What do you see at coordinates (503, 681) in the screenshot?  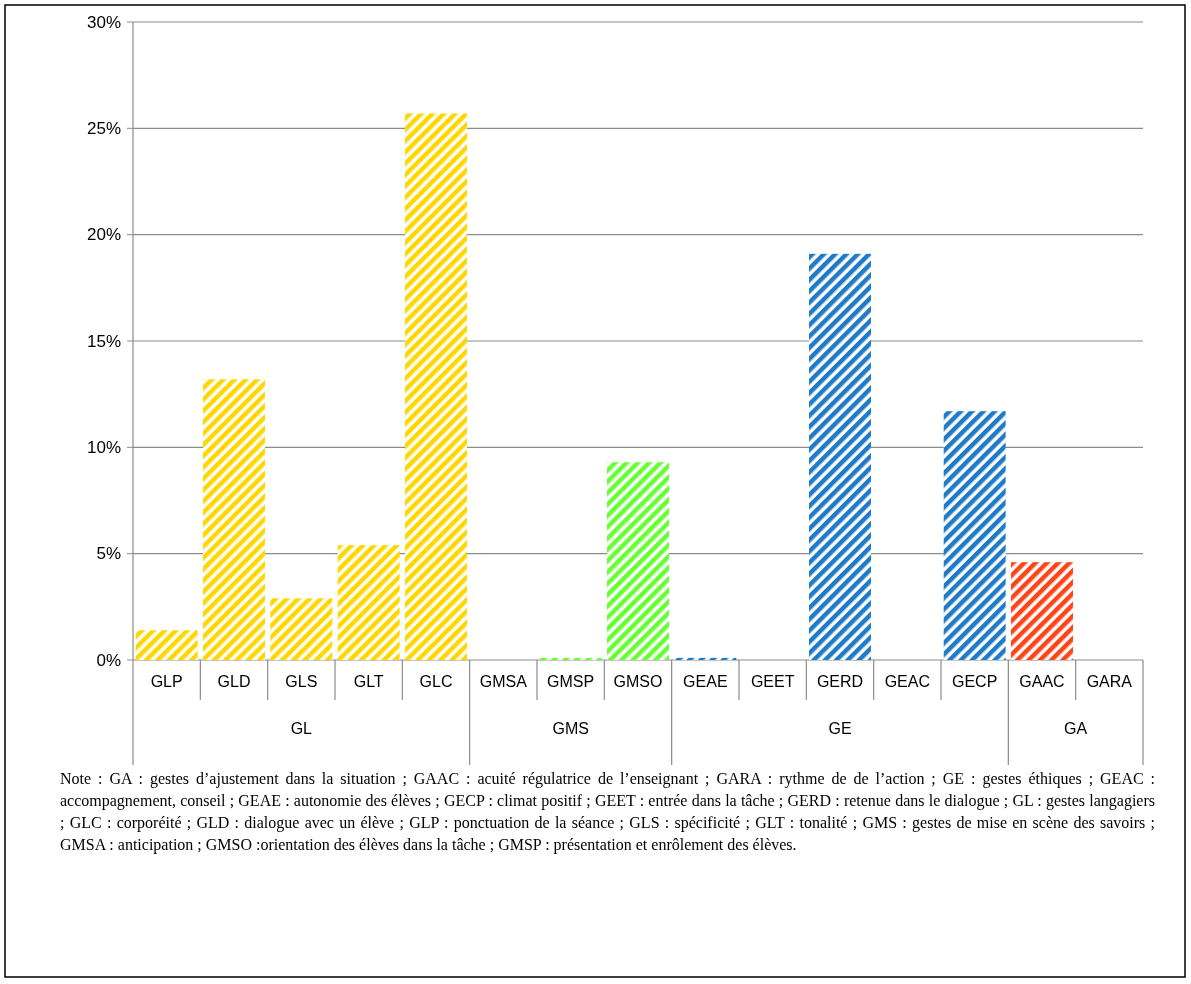 I see `x-tick-label: GMSA` at bounding box center [503, 681].